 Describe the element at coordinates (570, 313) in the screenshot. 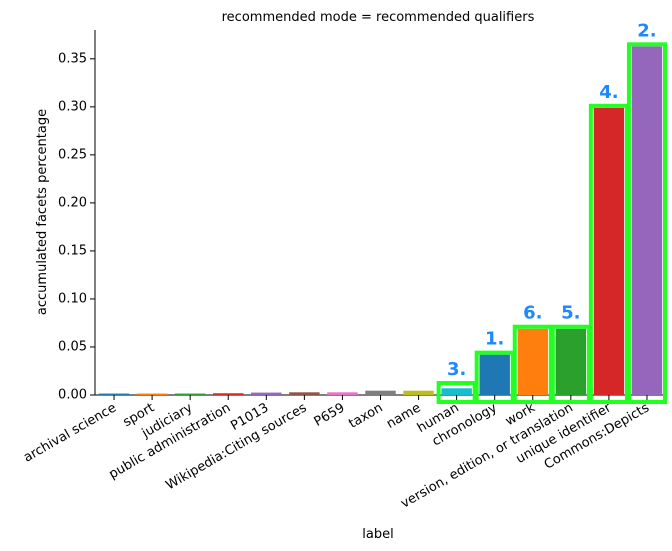

I see `highlight-rank-label: 5.` at that location.